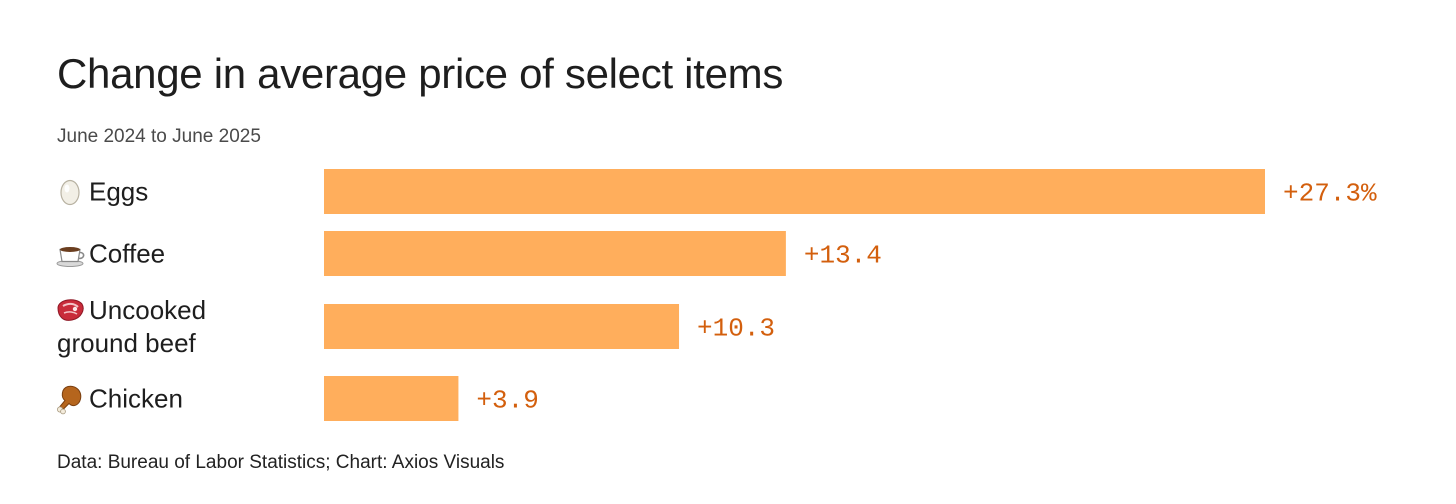  Describe the element at coordinates (118, 192) in the screenshot. I see `category-label: Eggs` at that location.